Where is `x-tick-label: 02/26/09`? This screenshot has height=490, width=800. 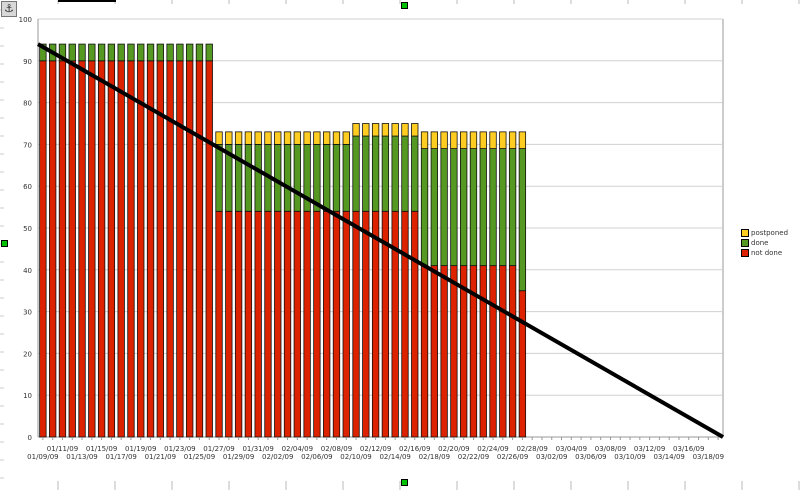
x-tick-label: 02/26/09 is located at coordinates (512, 457).